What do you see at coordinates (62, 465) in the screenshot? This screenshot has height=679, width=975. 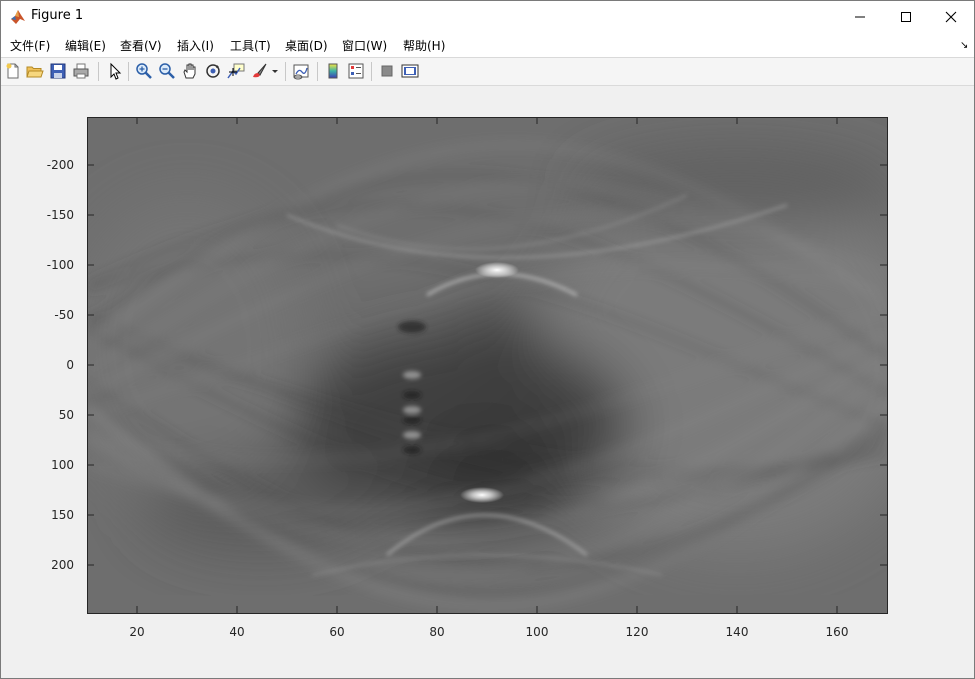 I see `y-tick-label: 100` at bounding box center [62, 465].